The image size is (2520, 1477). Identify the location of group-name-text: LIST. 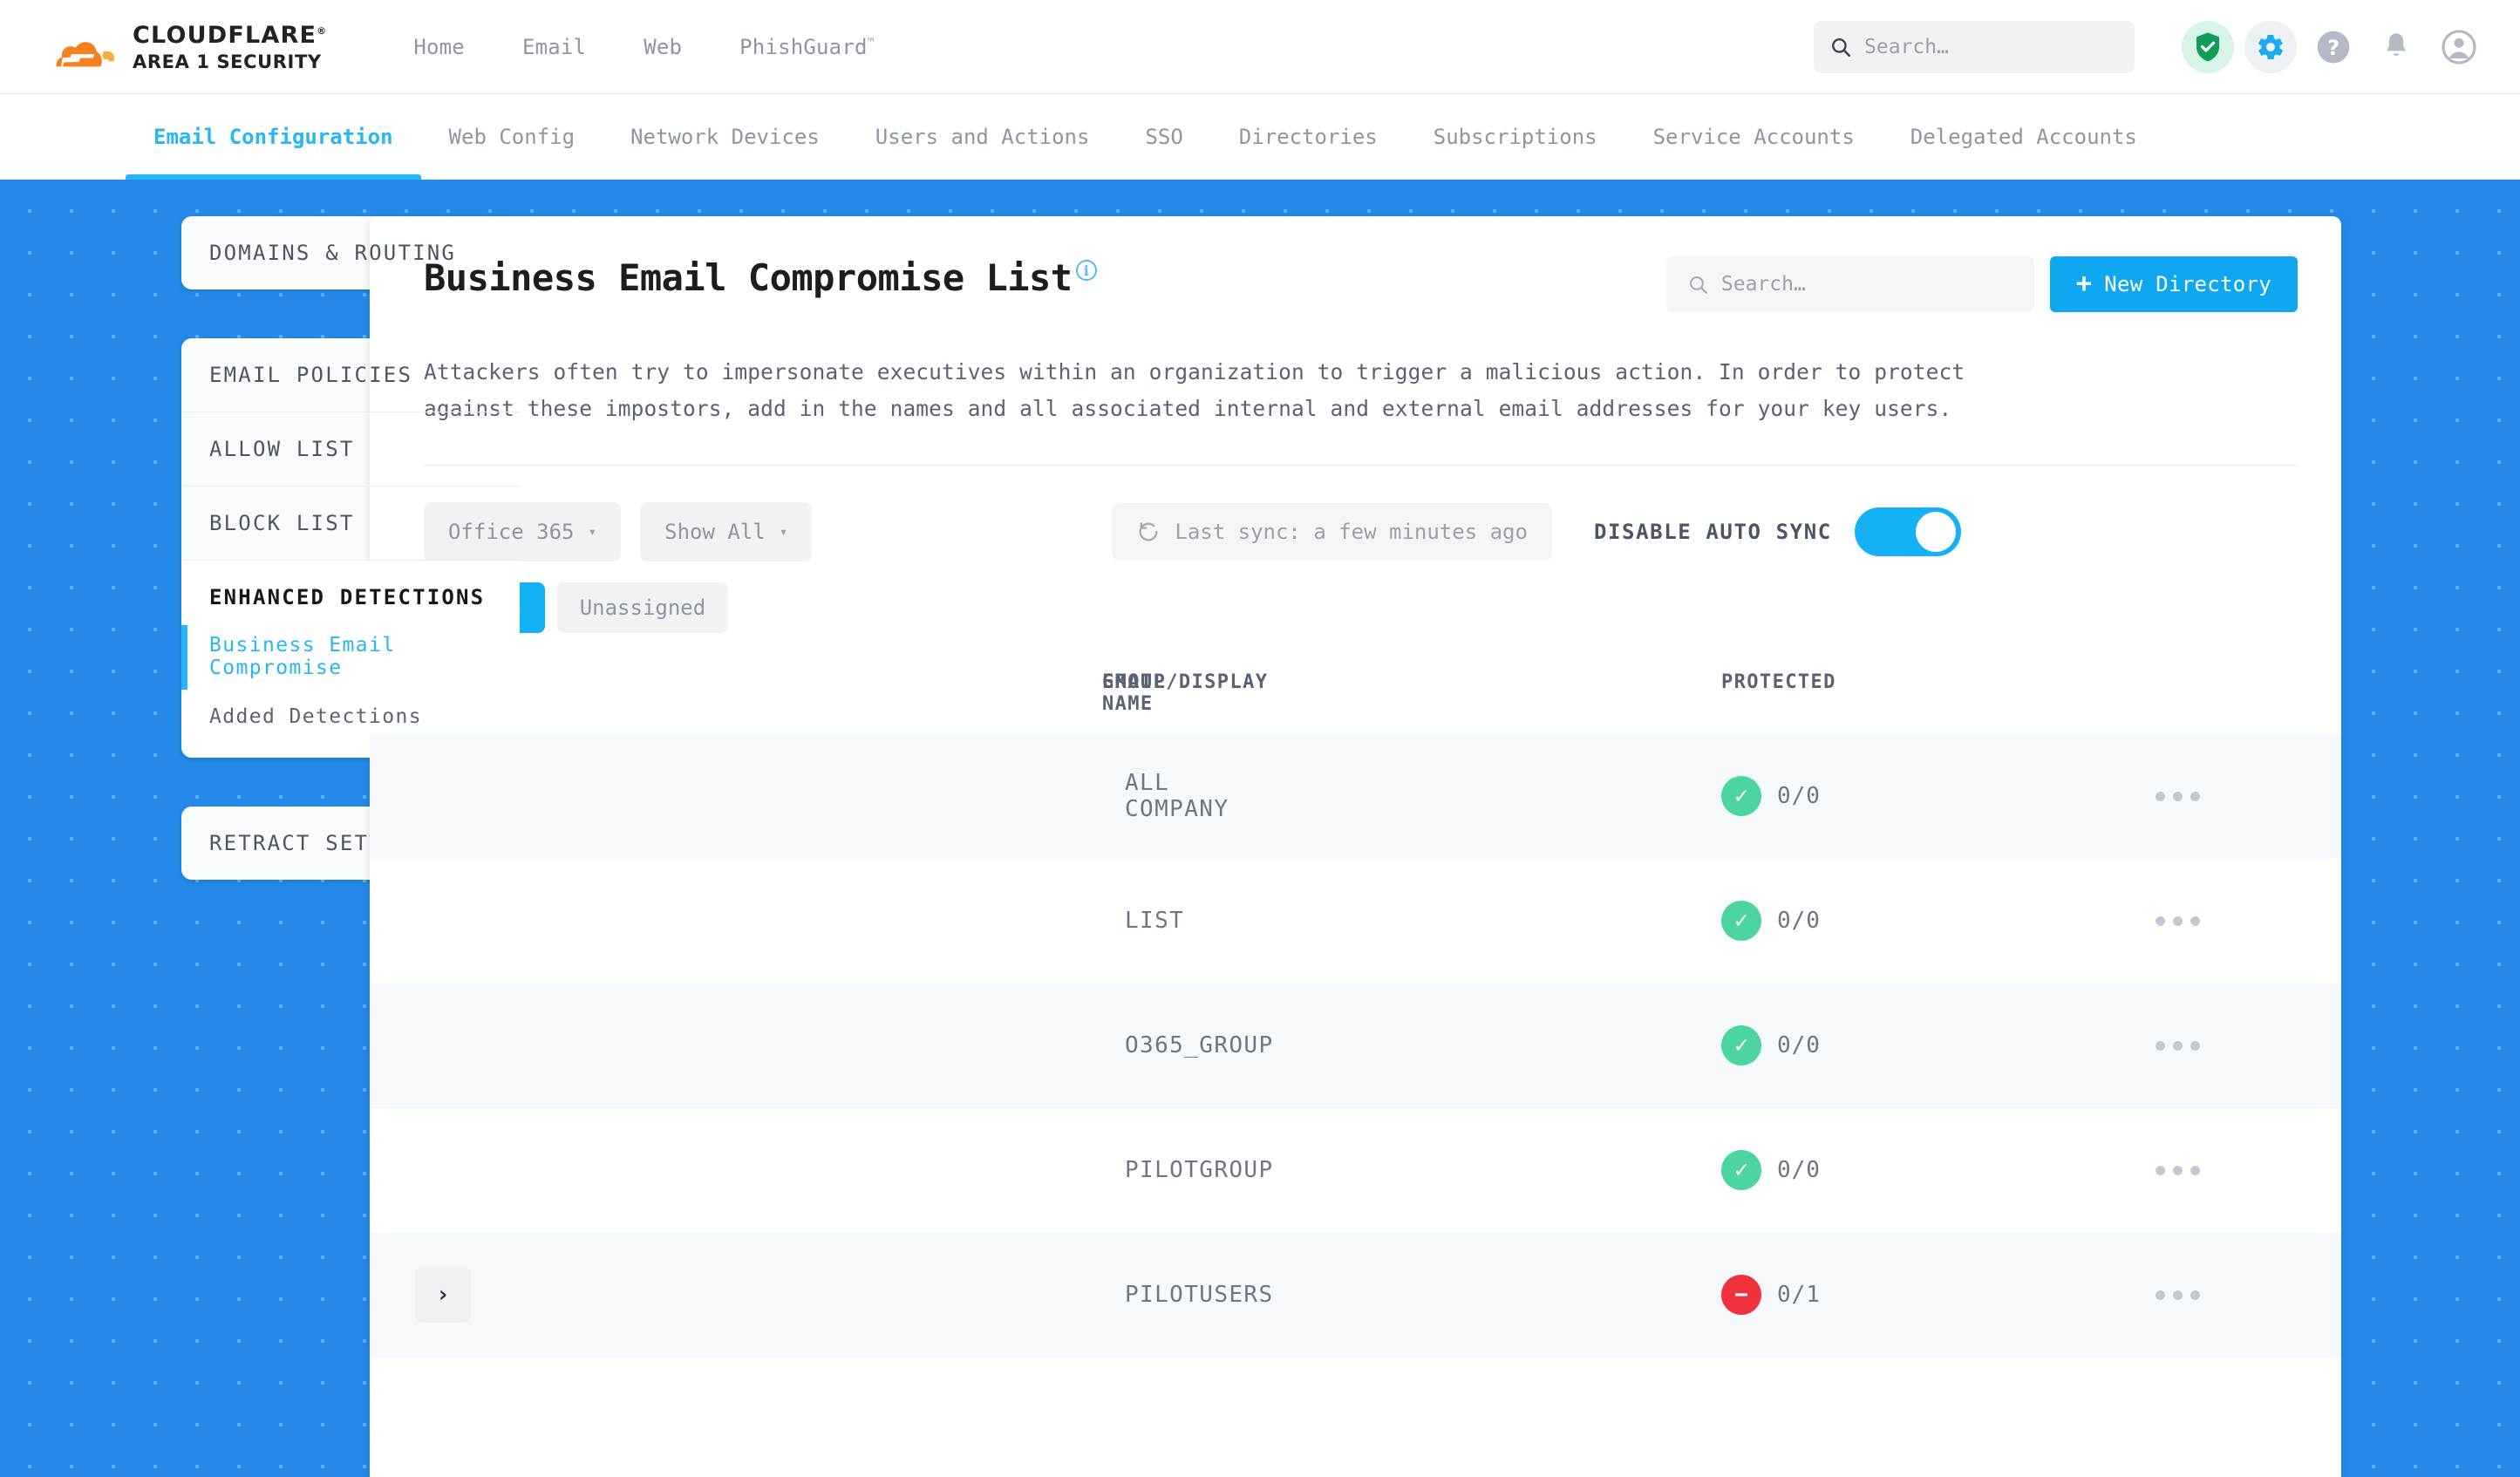
(1155, 921).